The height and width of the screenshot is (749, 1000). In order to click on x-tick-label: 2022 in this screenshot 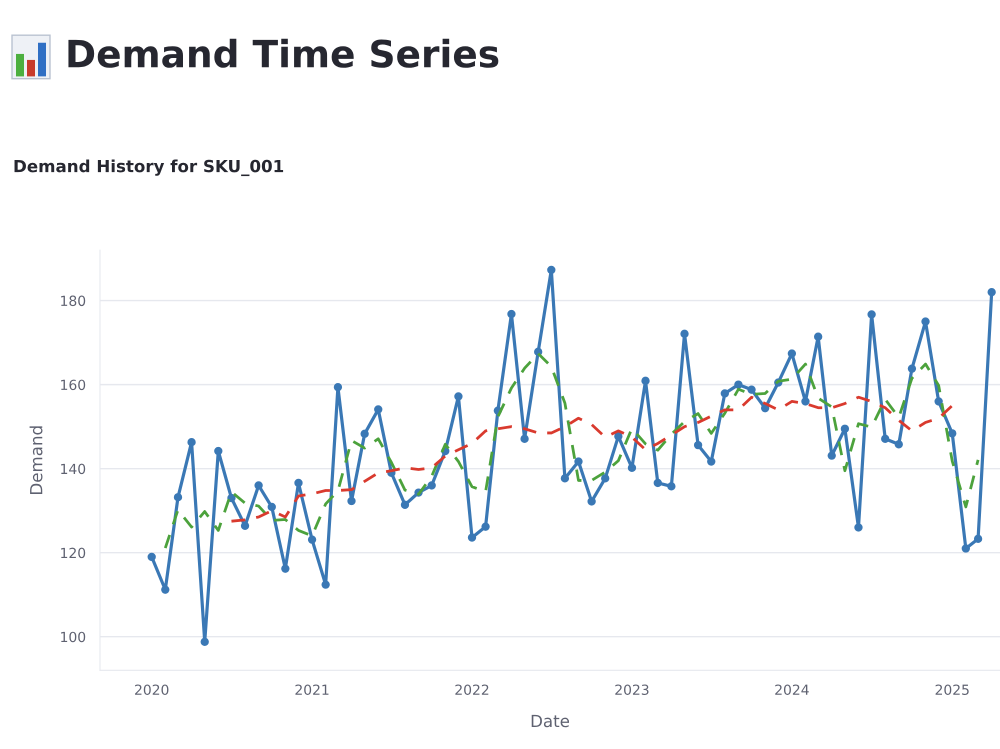, I will do `click(471, 689)`.